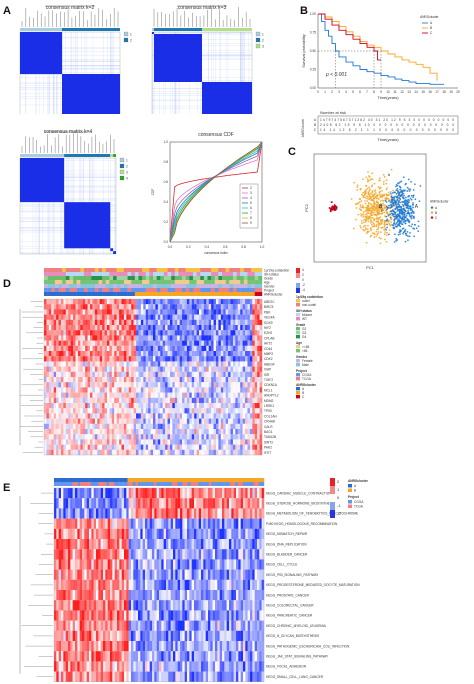 Image resolution: width=474 pixels, height=684 pixels. I want to click on km-curve-C, so click(349, 37).